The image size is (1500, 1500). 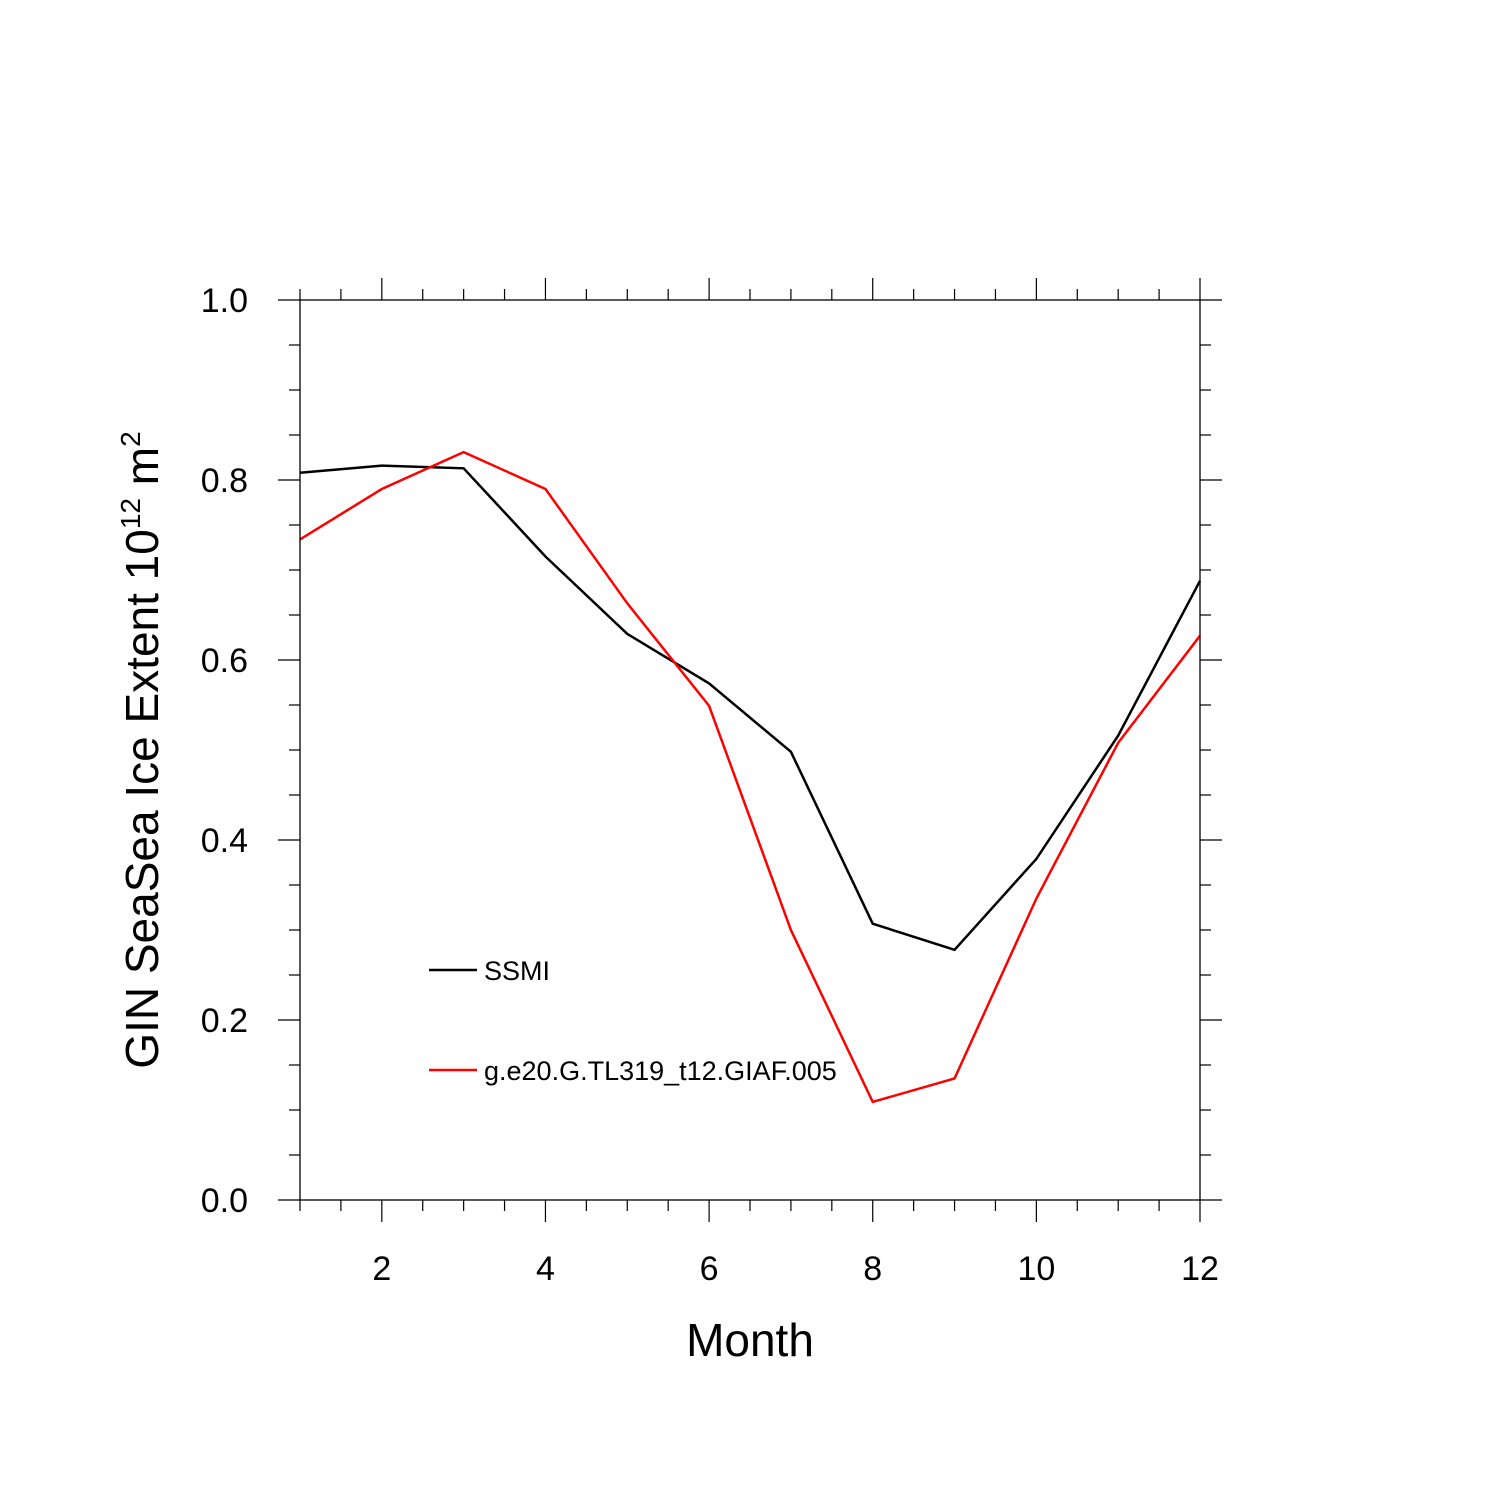 What do you see at coordinates (517, 971) in the screenshot?
I see `legend-label-ssmi: SSMI` at bounding box center [517, 971].